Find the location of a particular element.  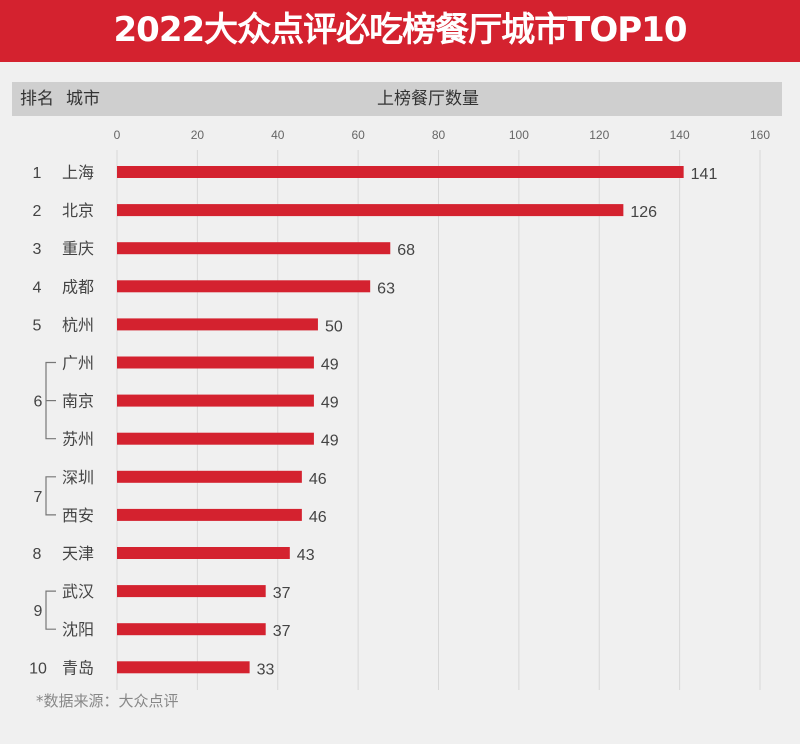

city-label: 苏州 is located at coordinates (78, 439).